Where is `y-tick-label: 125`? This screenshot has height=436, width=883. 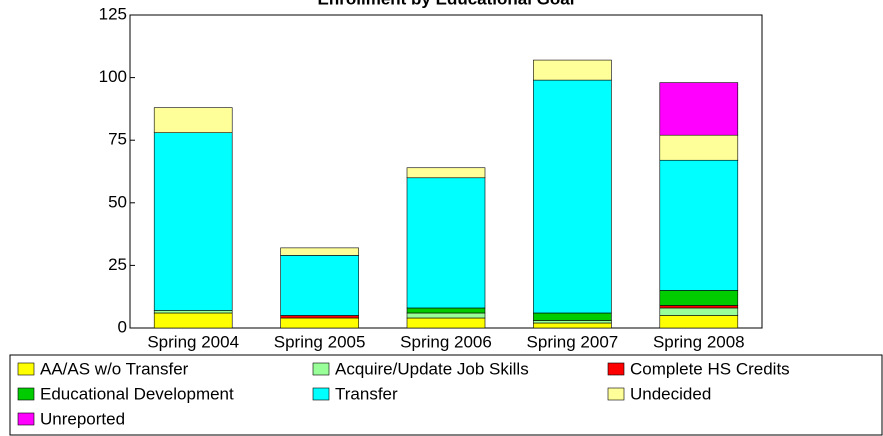 y-tick-label: 125 is located at coordinates (113, 13).